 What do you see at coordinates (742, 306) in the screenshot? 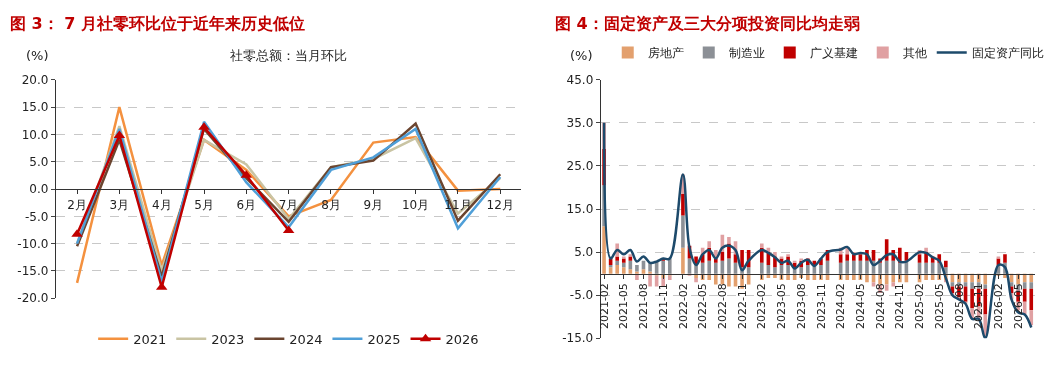
I see `x-tick-label: 2022-11` at bounding box center [742, 306].